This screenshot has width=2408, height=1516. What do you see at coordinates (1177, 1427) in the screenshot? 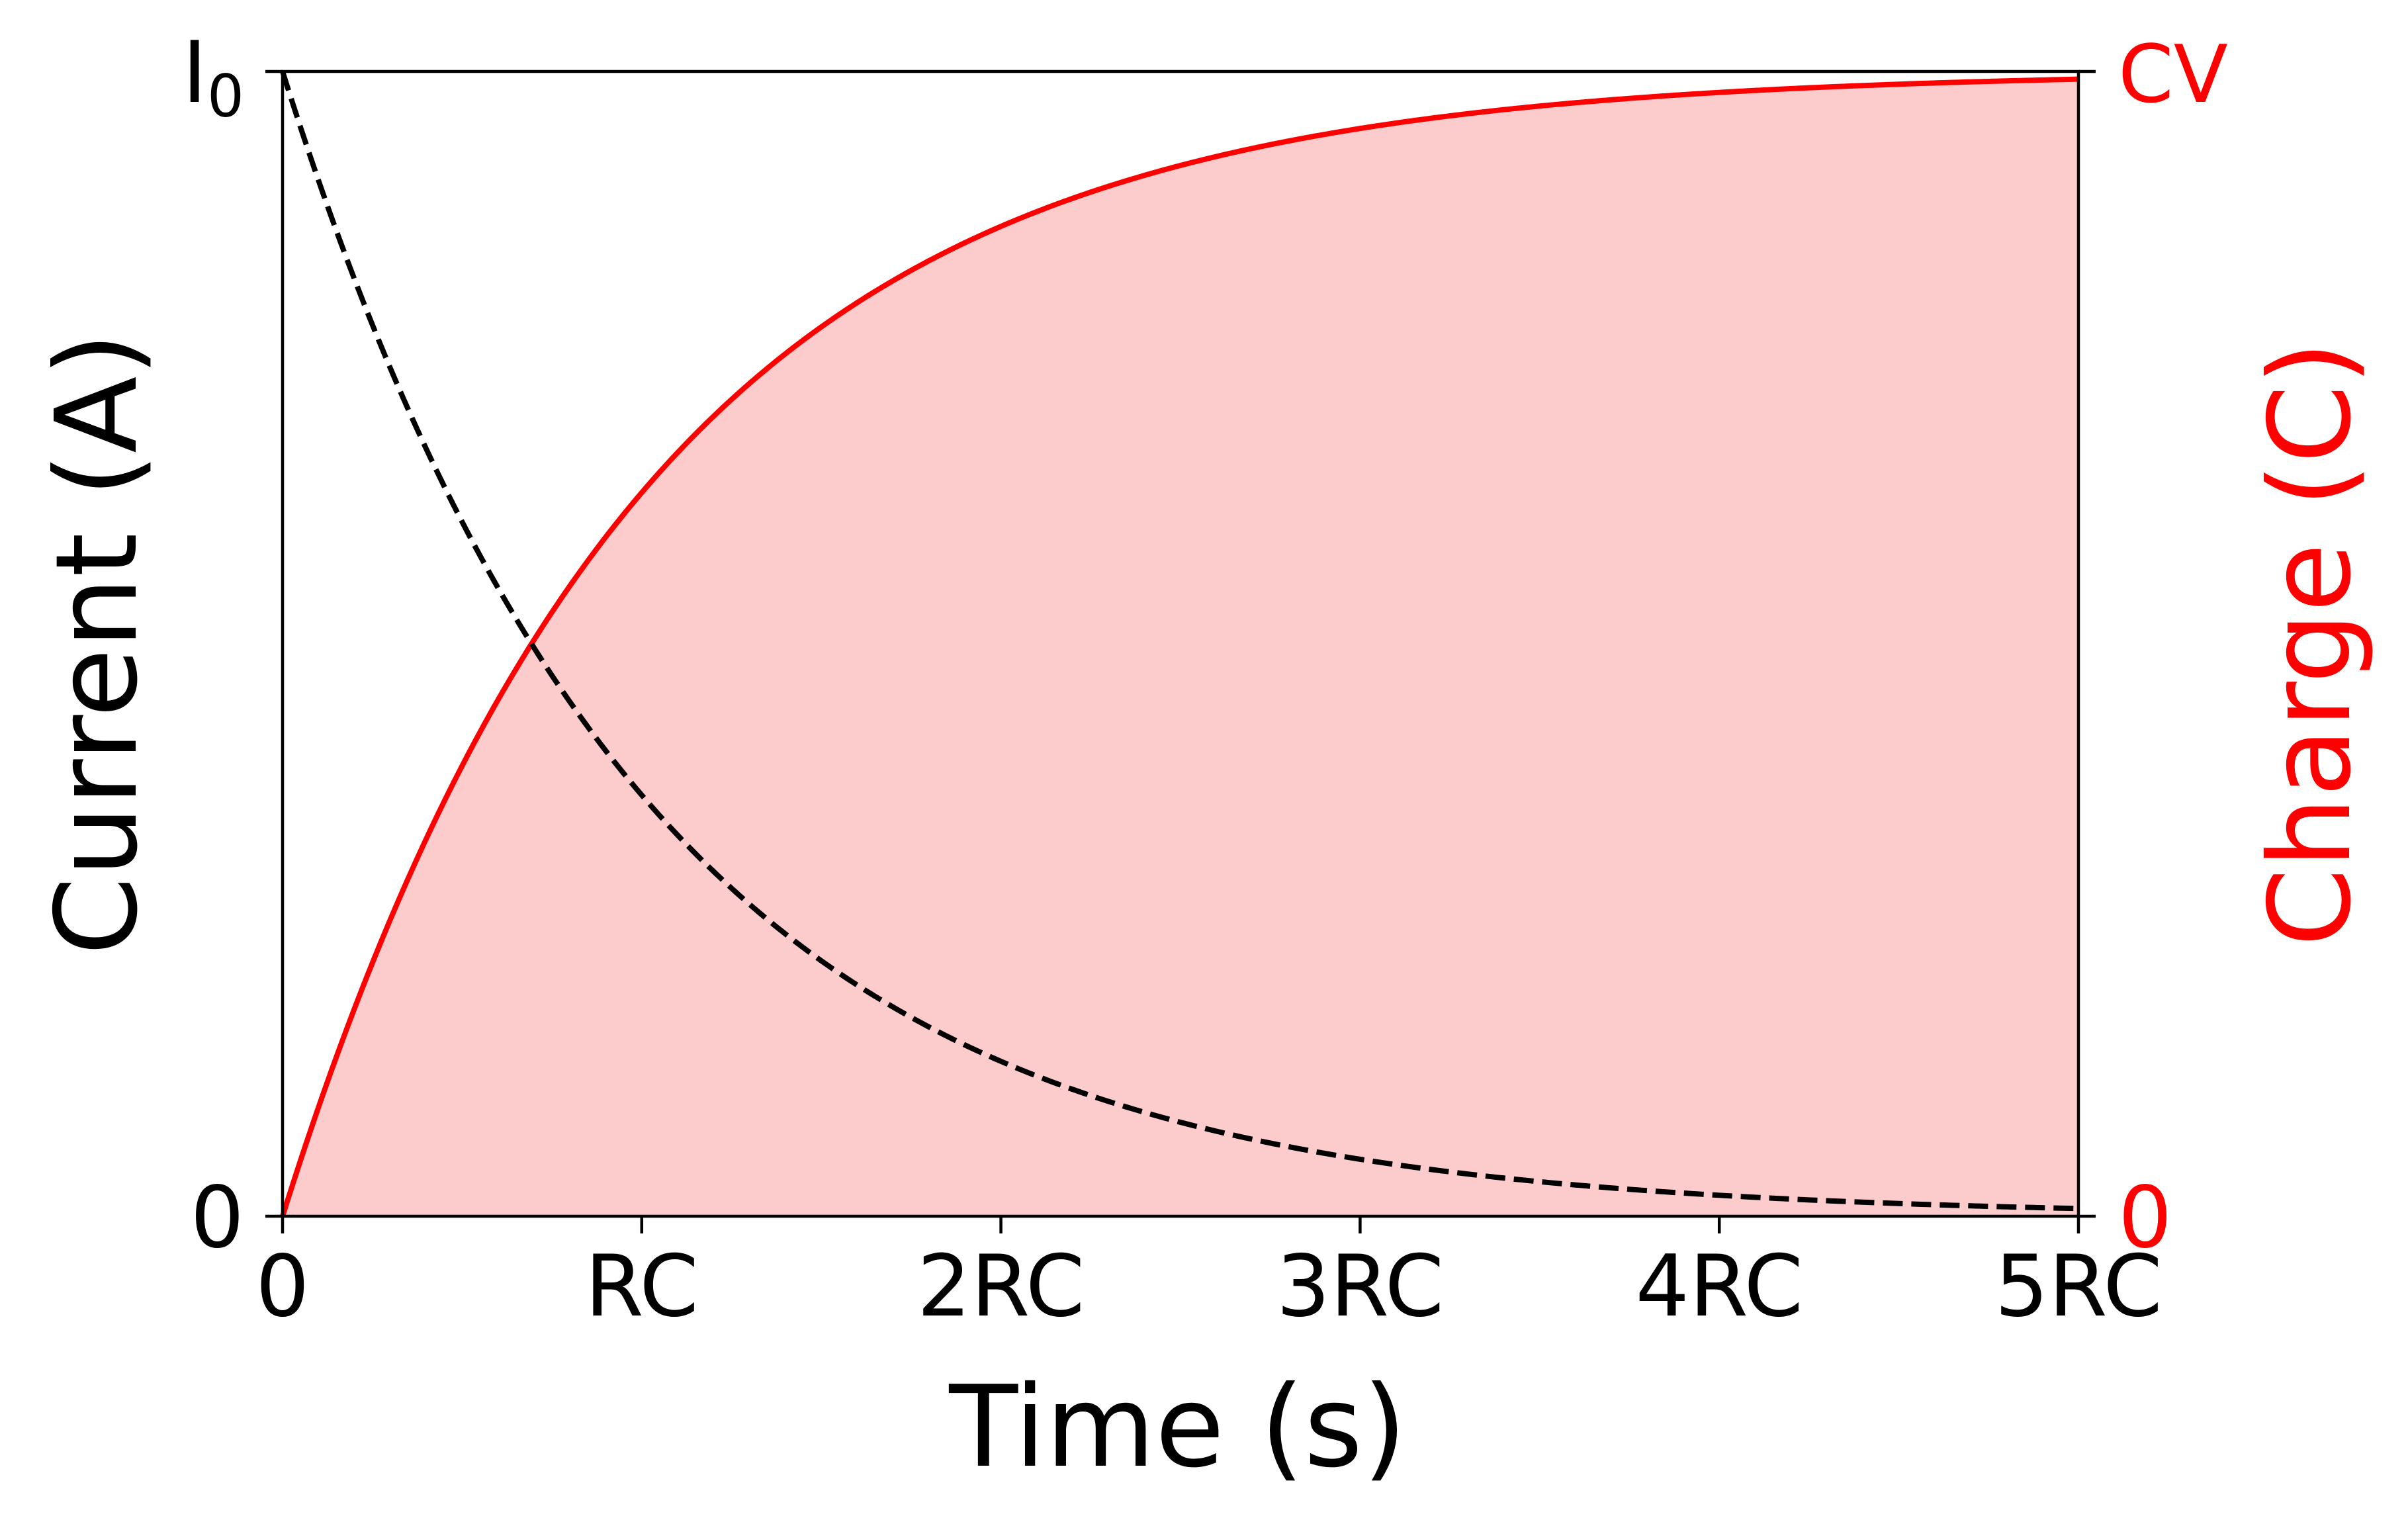
I see `x-axis-label: Time (s)` at bounding box center [1177, 1427].